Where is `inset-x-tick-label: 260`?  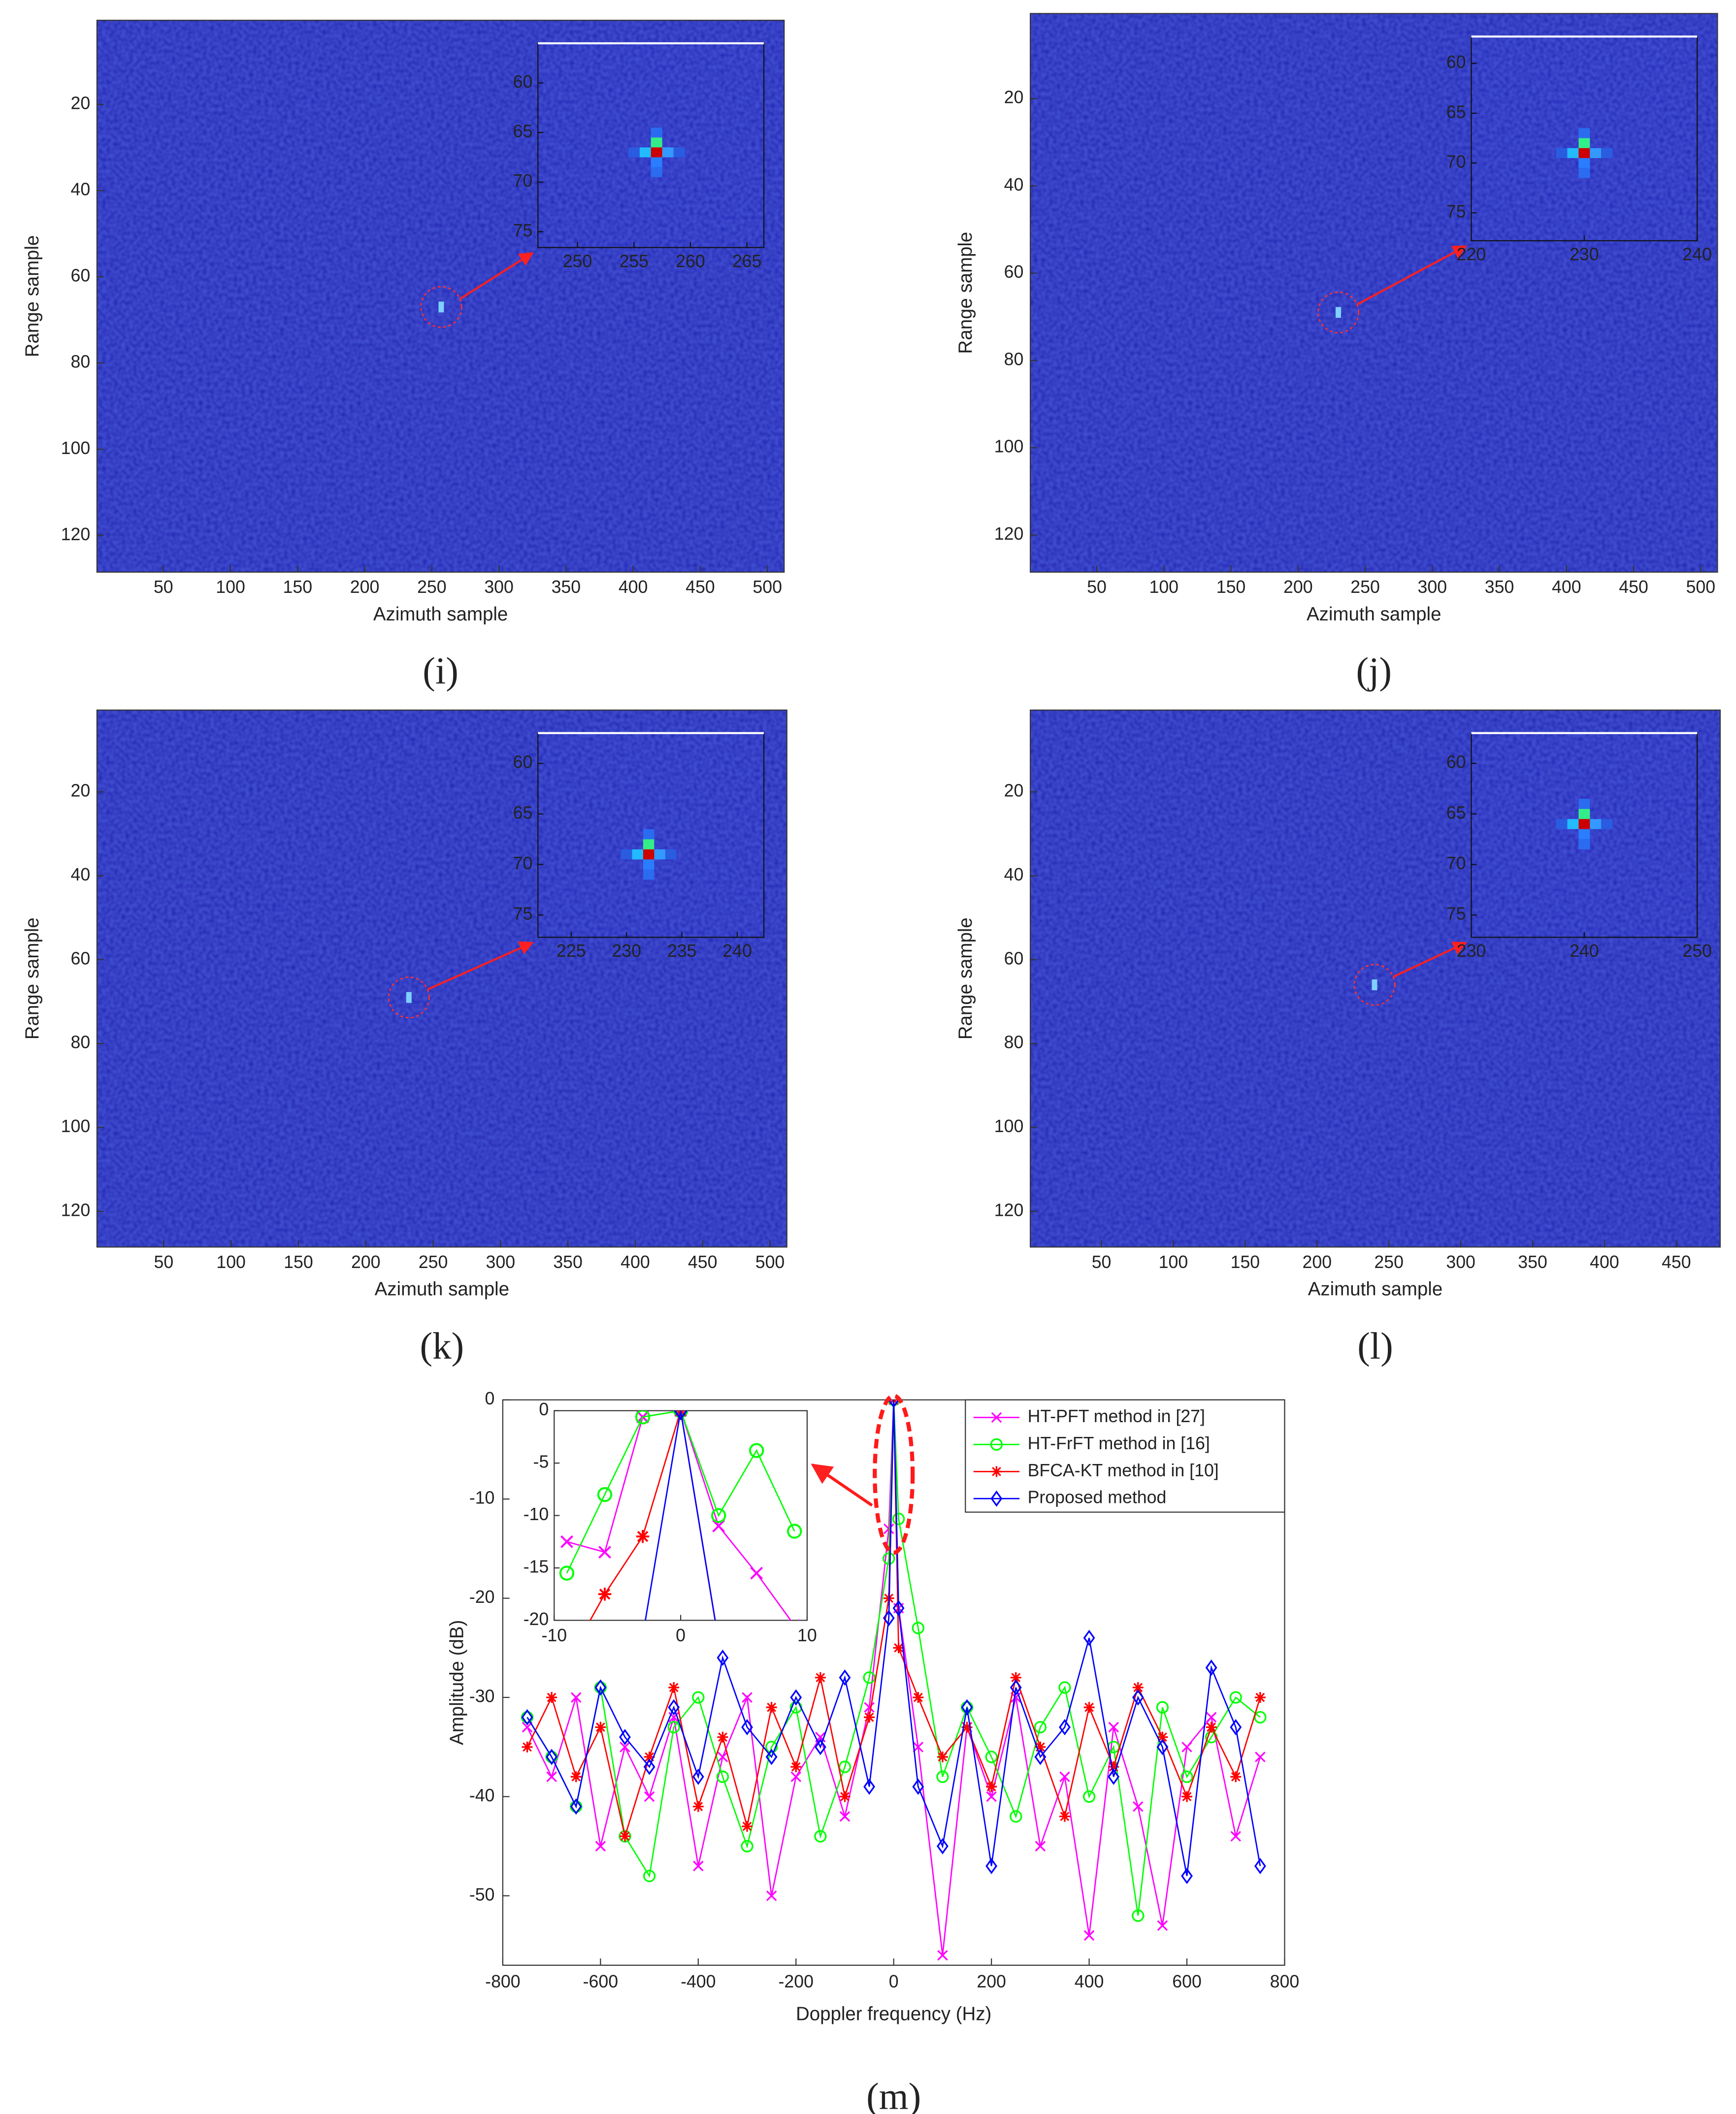
inset-x-tick-label: 260 is located at coordinates (691, 261).